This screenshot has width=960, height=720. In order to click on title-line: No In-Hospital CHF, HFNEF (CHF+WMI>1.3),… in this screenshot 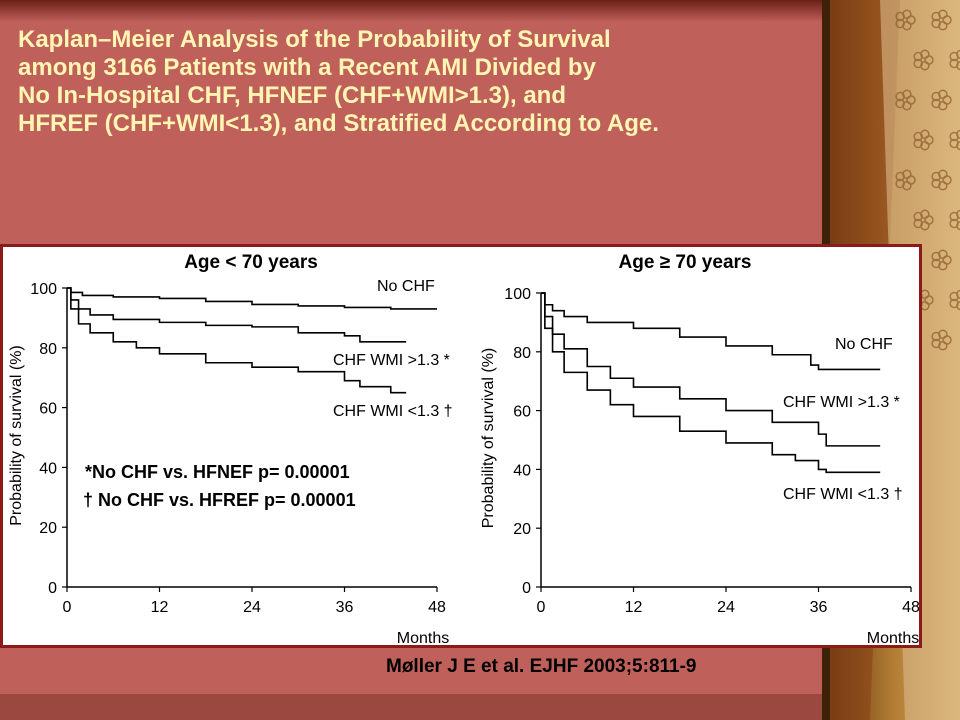, I will do `click(292, 95)`.